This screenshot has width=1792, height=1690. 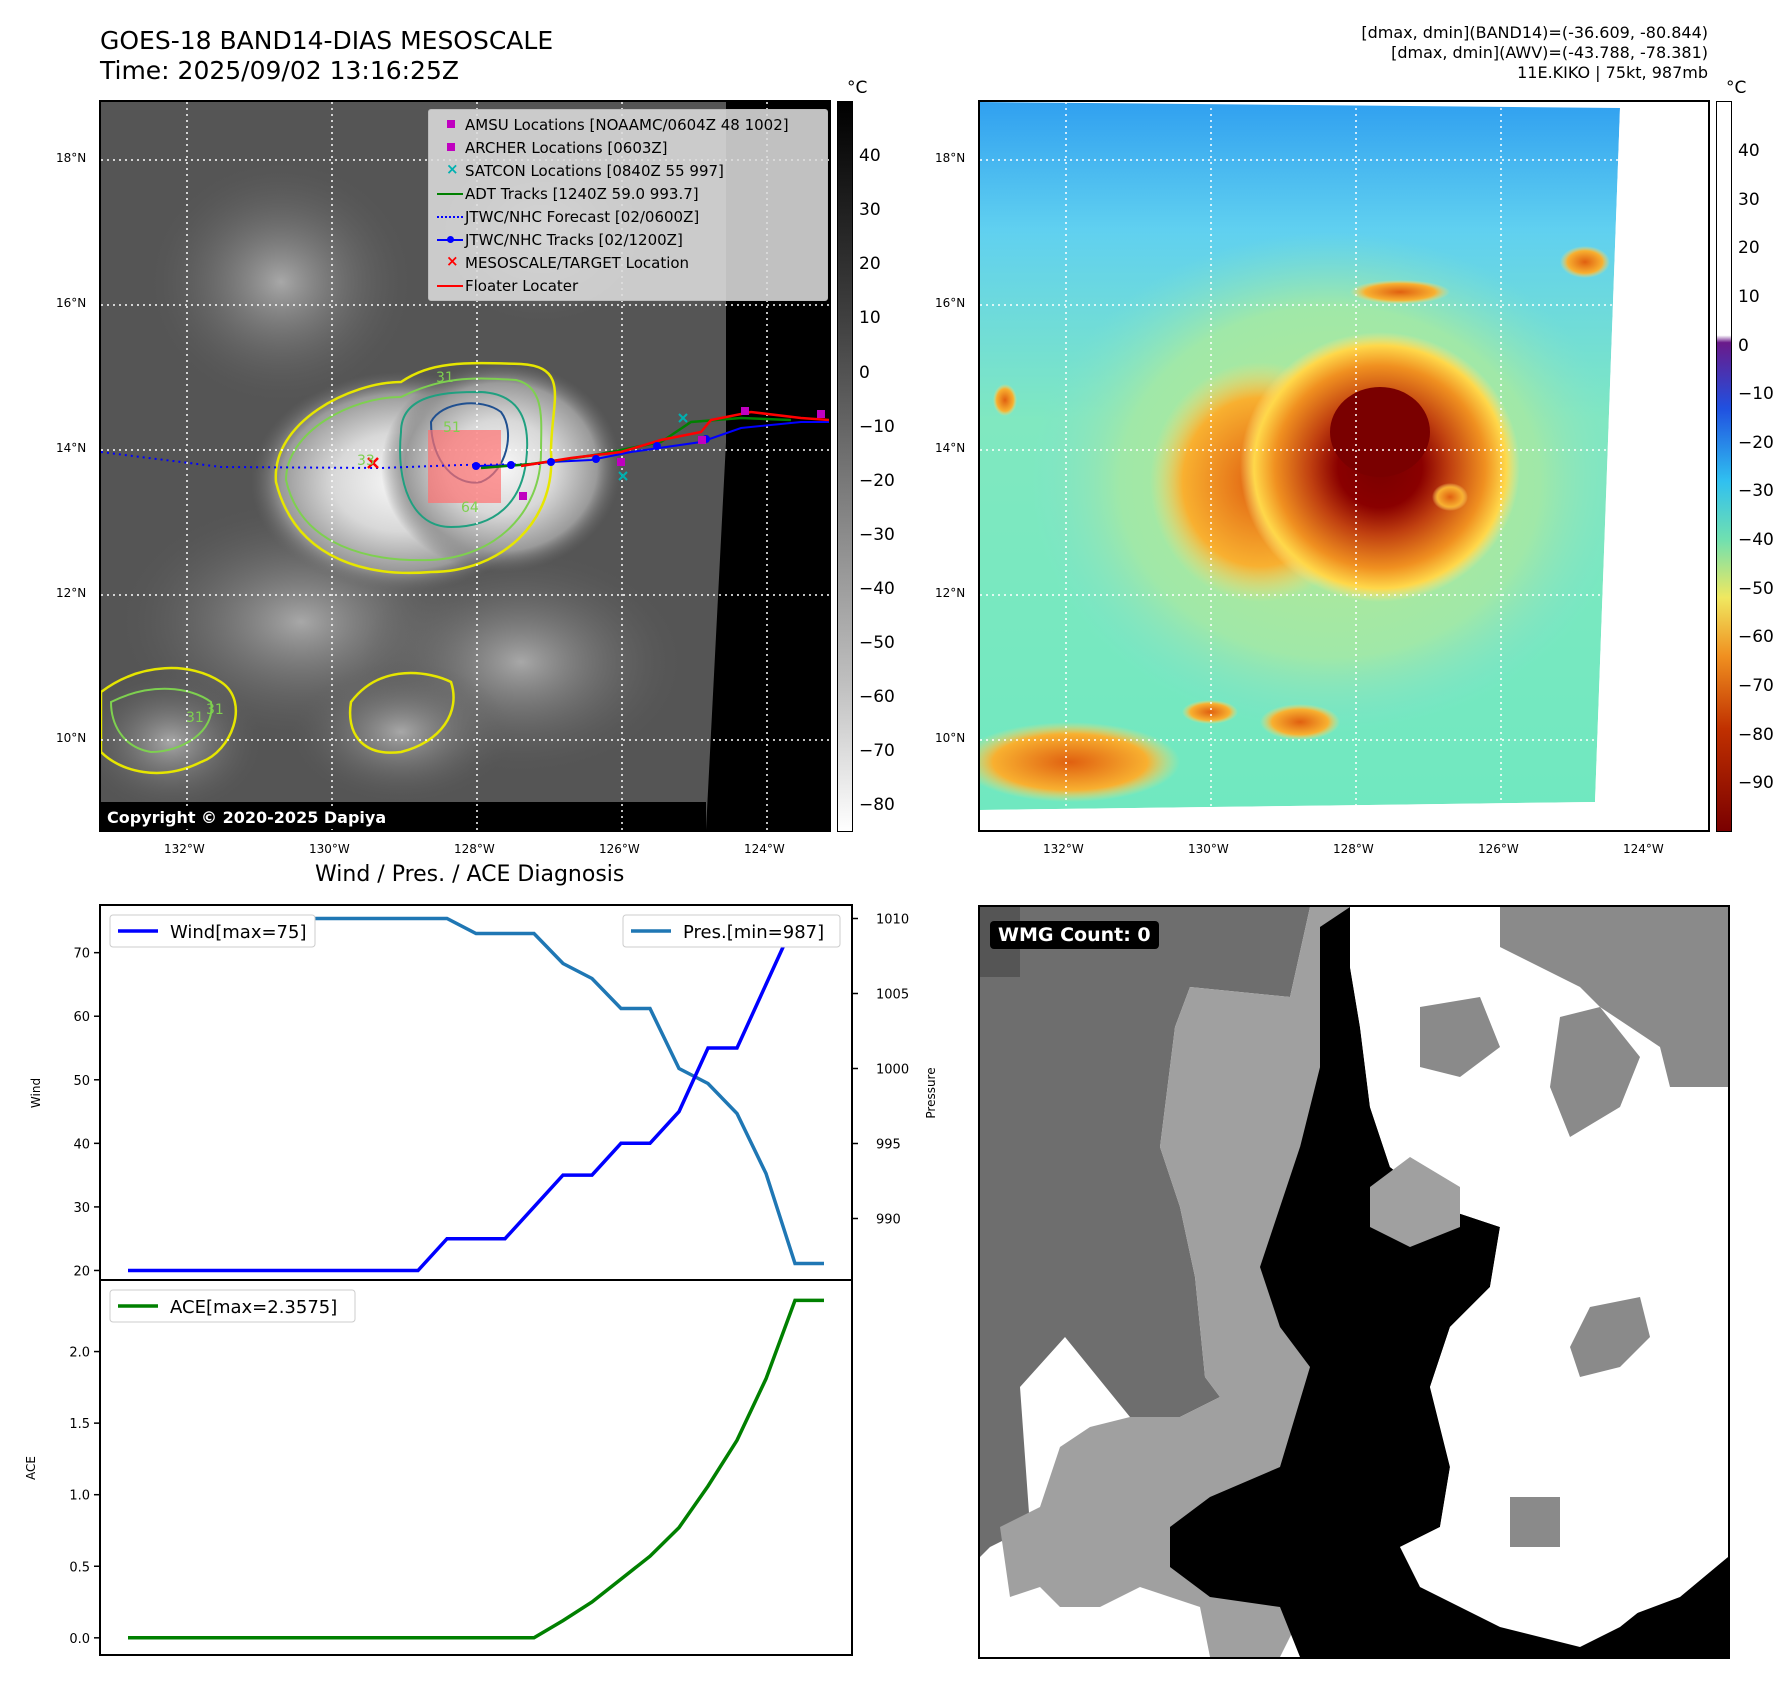 I want to click on legend-item-target: × MESOSCALE/TARGET Location, so click(x=630, y=262).